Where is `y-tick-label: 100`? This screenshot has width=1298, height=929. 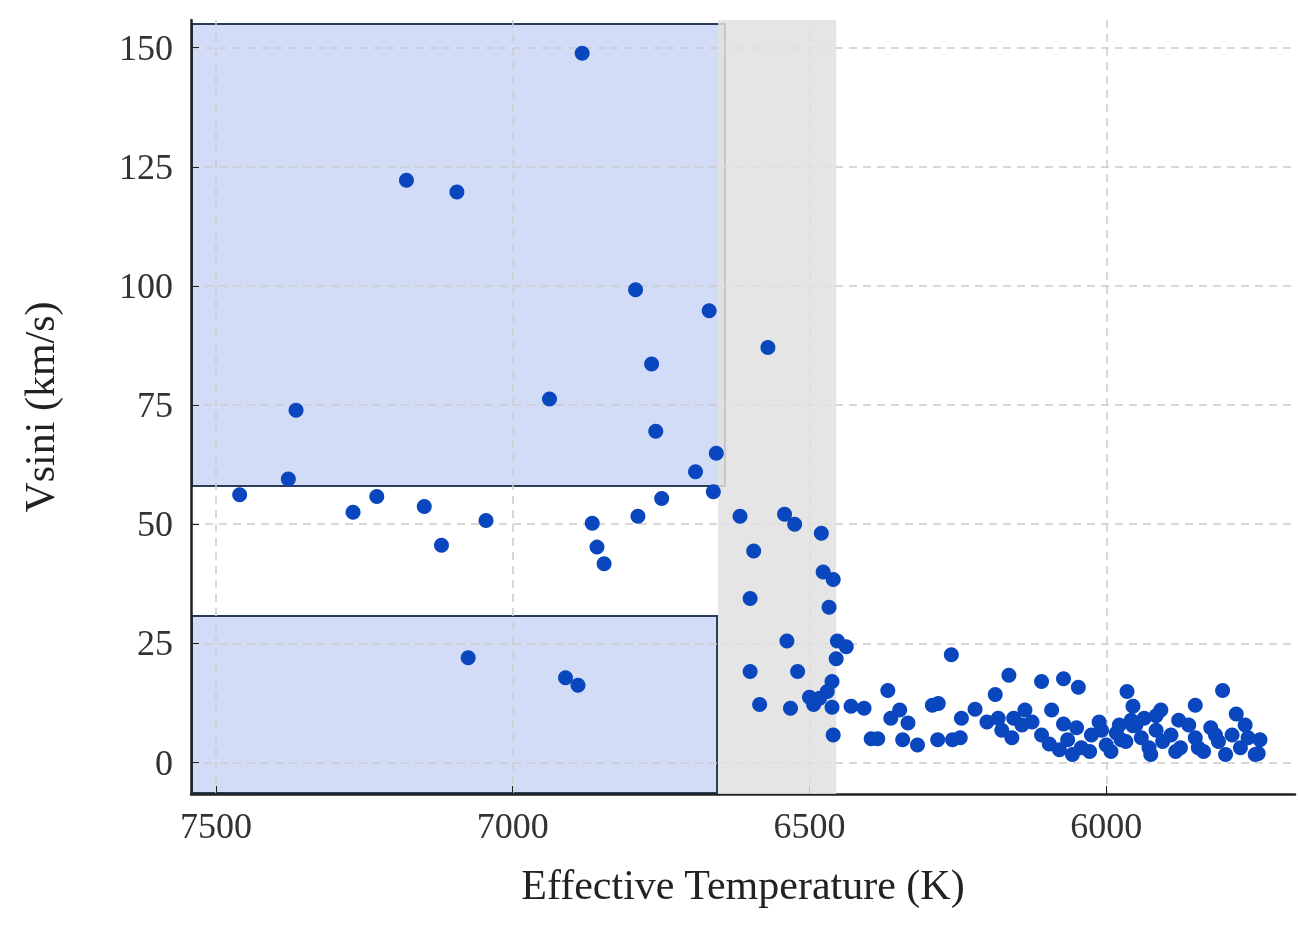 y-tick-label: 100 is located at coordinates (146, 285).